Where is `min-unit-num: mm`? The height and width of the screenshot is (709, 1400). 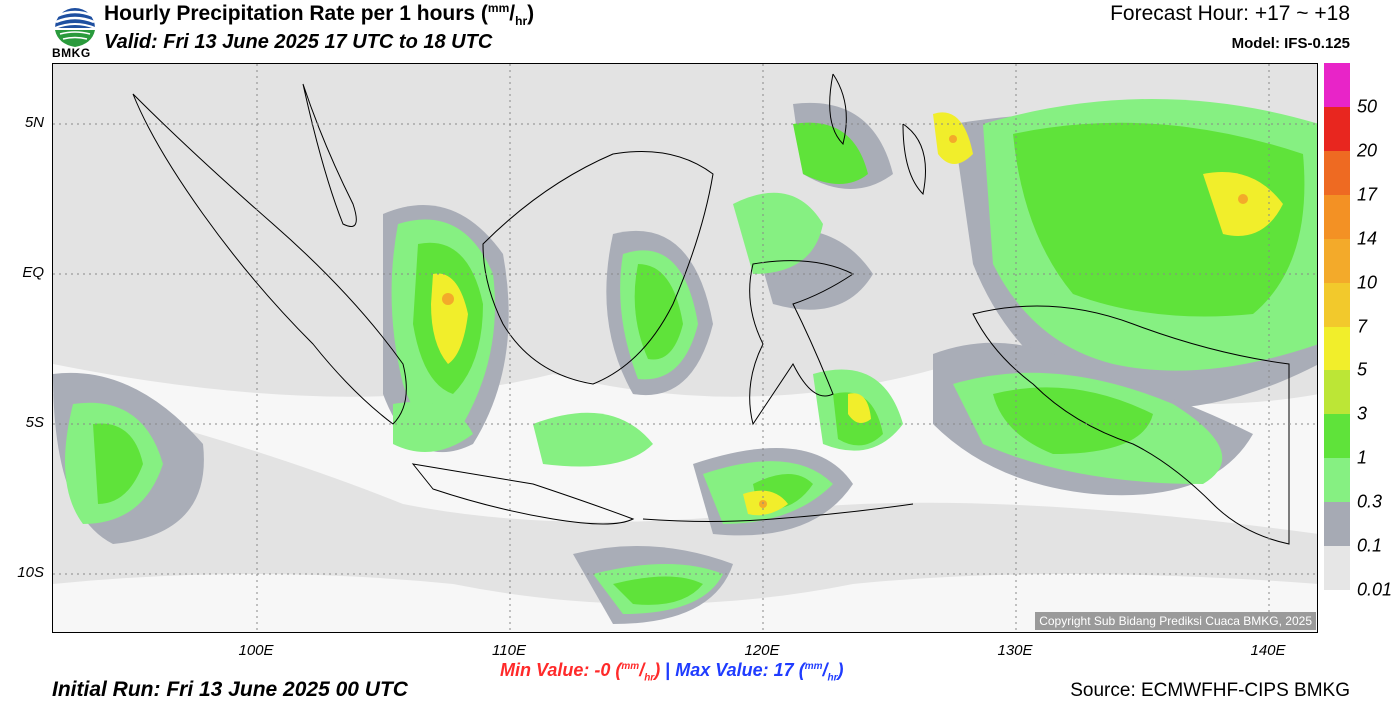 min-unit-num: mm is located at coordinates (630, 666).